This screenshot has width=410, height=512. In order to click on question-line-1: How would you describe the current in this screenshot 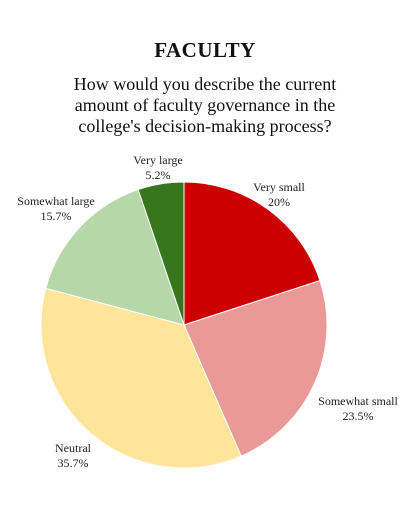, I will do `click(205, 84)`.